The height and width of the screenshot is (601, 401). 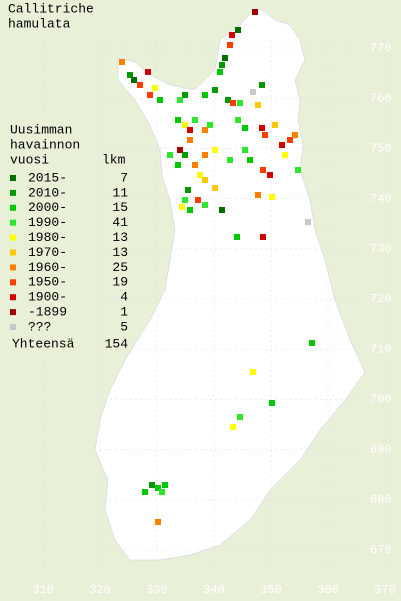 What do you see at coordinates (381, 48) in the screenshot?
I see `y-label: 770` at bounding box center [381, 48].